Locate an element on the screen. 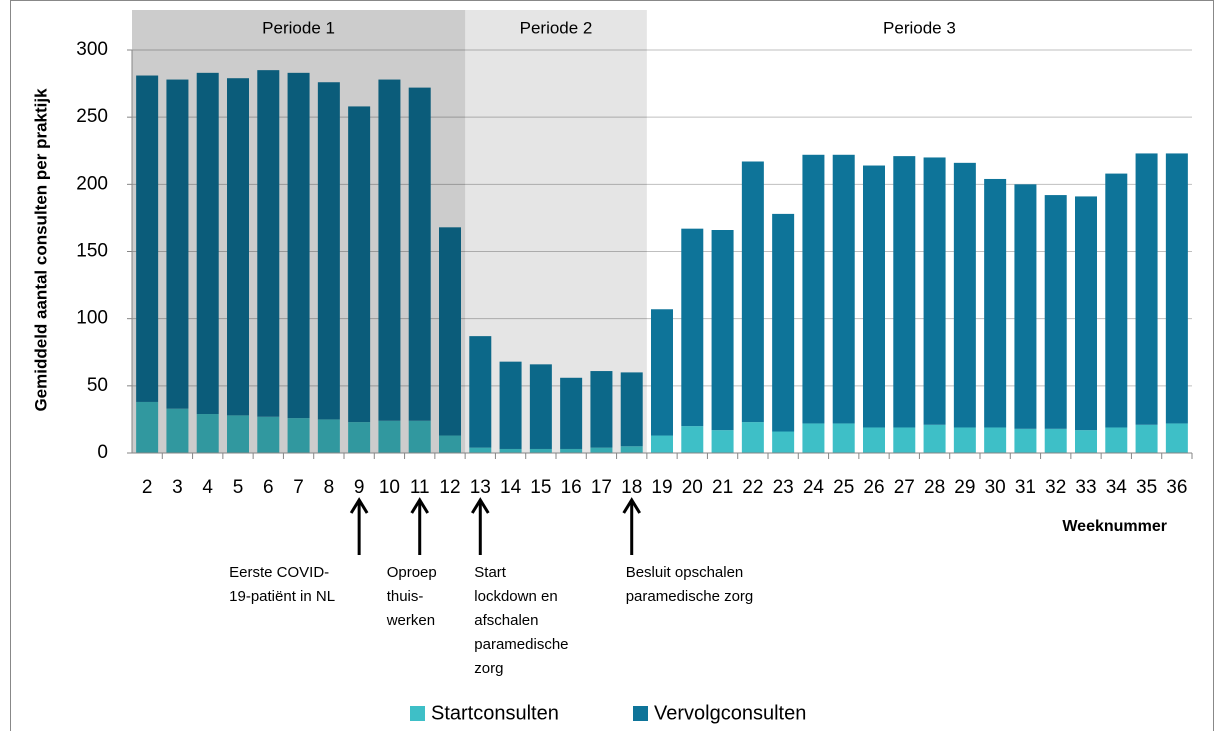 This screenshot has width=1215, height=731. legend-label: Startconsulten is located at coordinates (495, 713).